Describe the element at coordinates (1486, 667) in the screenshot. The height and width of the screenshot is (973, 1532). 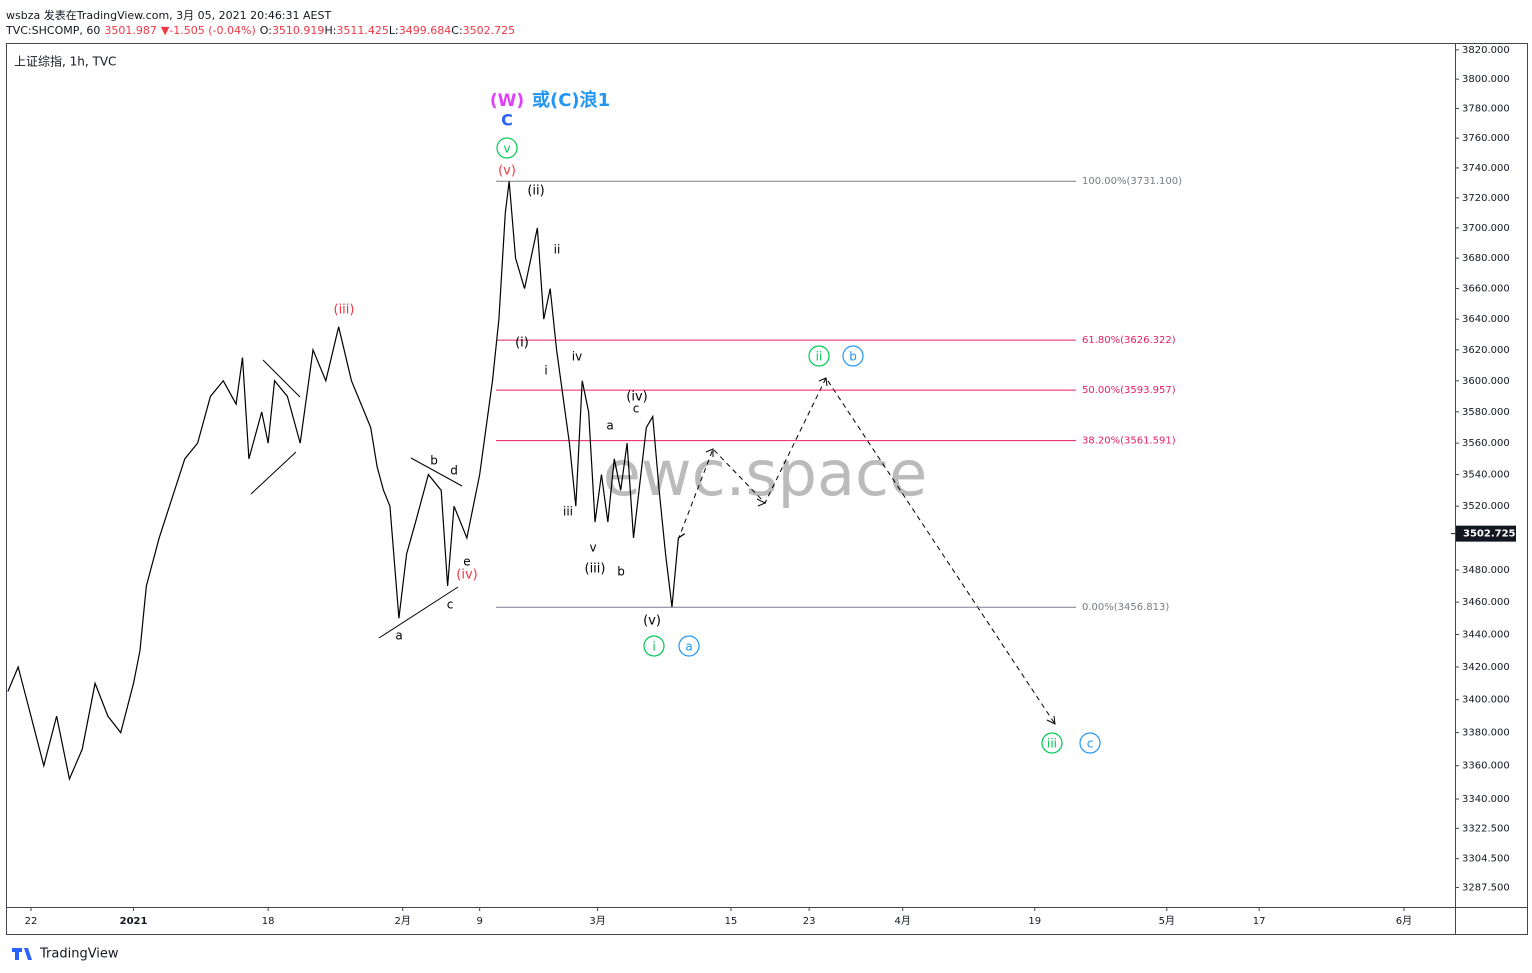
I see `y-tick-label: 3420.000` at that location.